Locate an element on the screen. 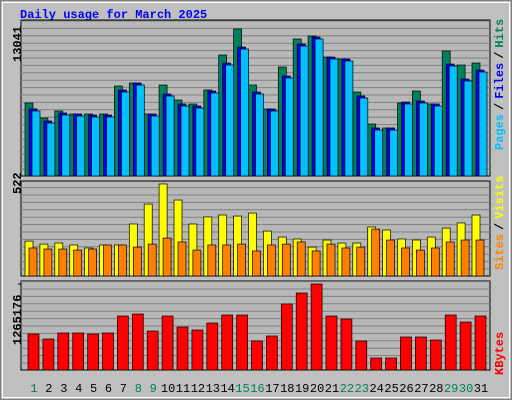 The image size is (512, 400). x-tick-label: 3 is located at coordinates (63, 389).